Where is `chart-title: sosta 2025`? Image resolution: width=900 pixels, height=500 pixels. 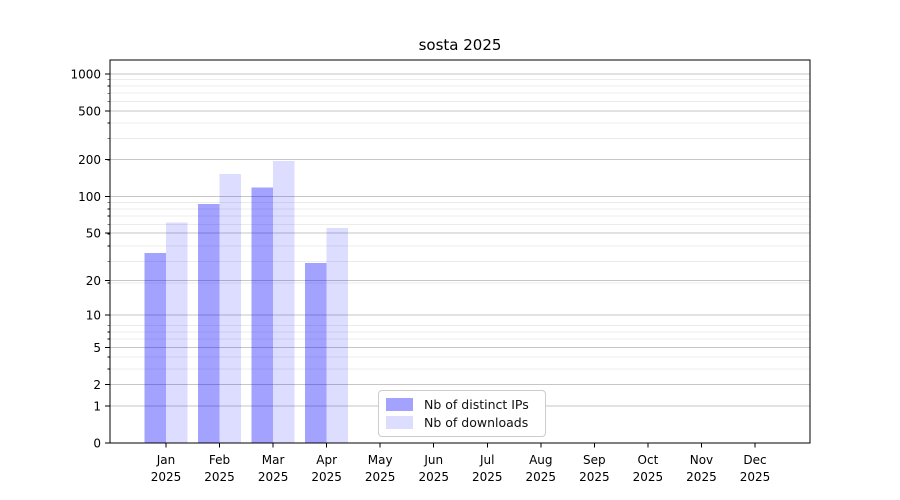 chart-title: sosta 2025 is located at coordinates (460, 45).